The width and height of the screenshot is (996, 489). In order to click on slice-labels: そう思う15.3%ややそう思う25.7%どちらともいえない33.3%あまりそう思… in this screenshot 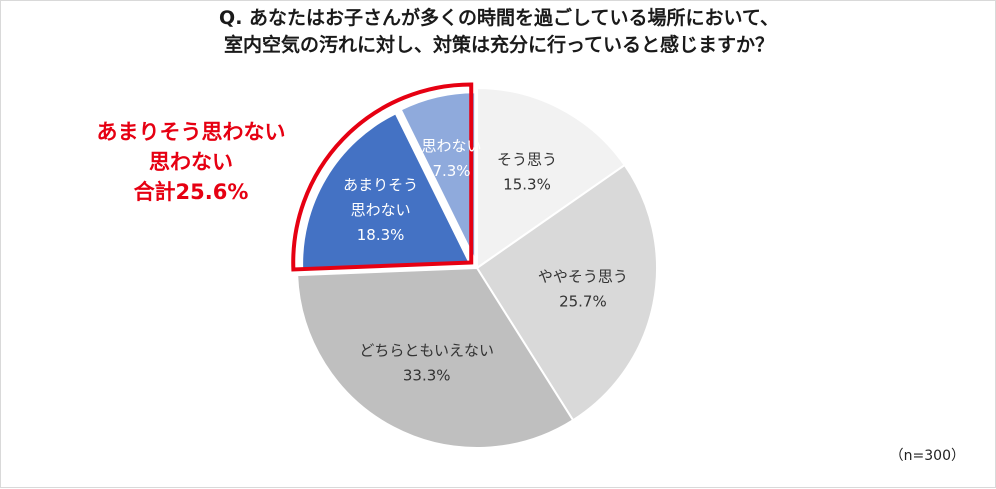, I will do `click(485, 261)`.